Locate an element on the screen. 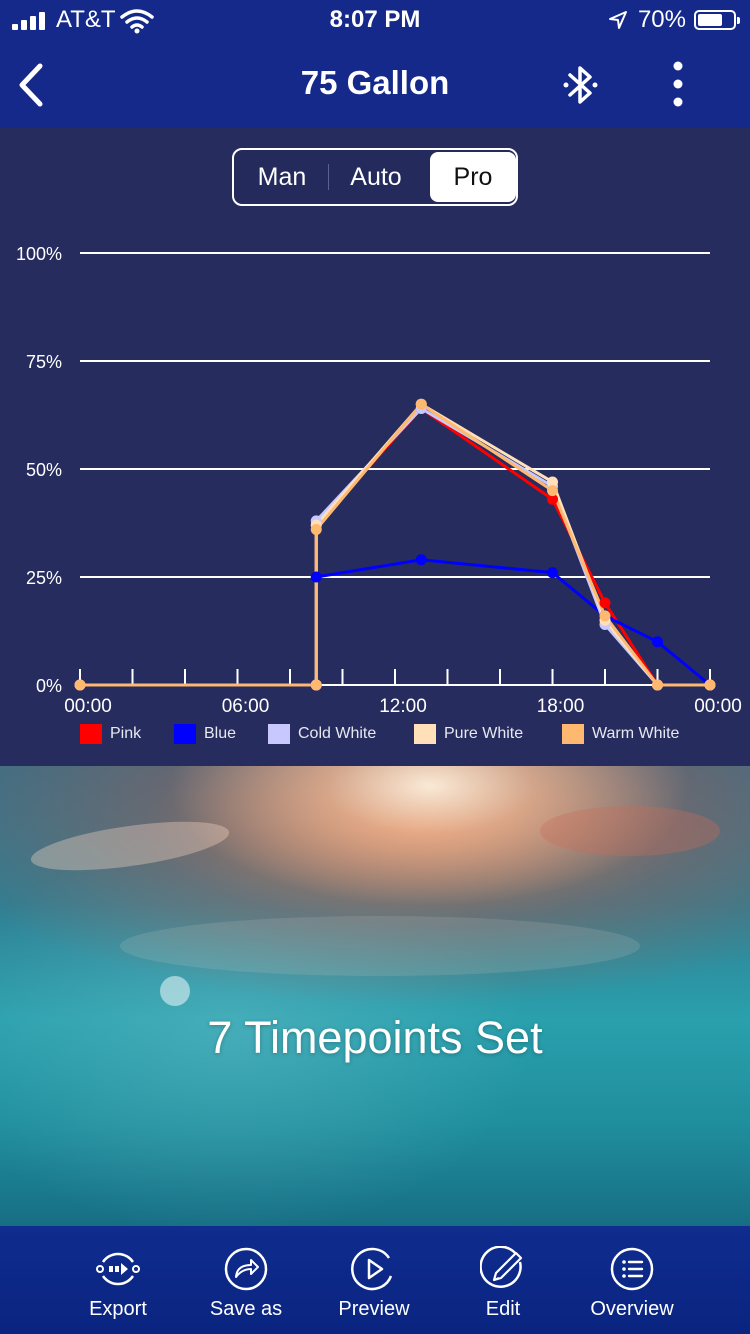  carrier-name: AT&T is located at coordinates (86, 19).